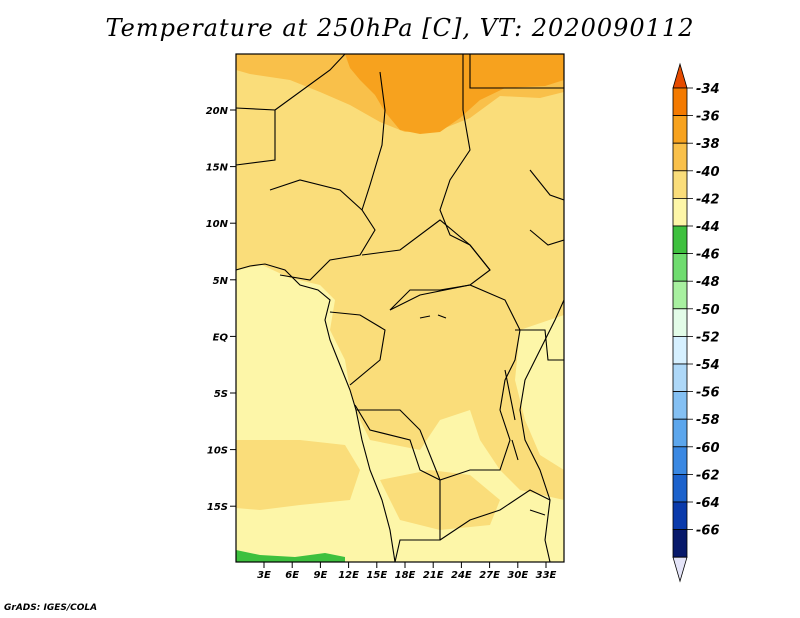  What do you see at coordinates (489, 575) in the screenshot?
I see `lon-tick-label: 27E` at bounding box center [489, 575].